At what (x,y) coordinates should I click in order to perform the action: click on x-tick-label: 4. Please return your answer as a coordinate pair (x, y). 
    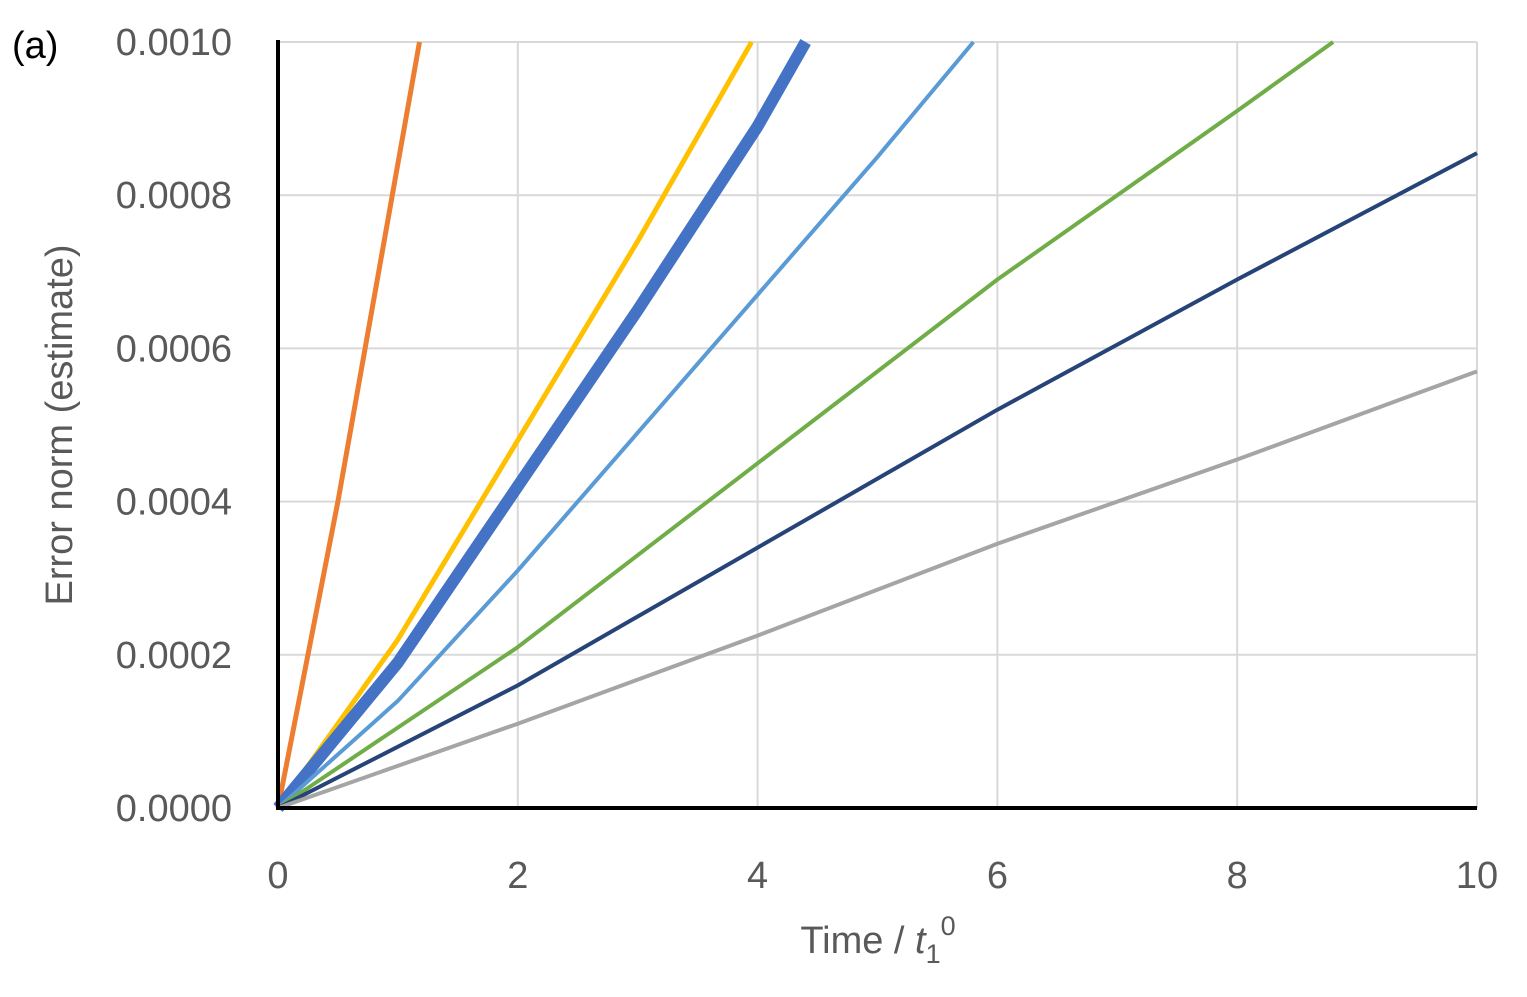
    Looking at the image, I should click on (757, 876).